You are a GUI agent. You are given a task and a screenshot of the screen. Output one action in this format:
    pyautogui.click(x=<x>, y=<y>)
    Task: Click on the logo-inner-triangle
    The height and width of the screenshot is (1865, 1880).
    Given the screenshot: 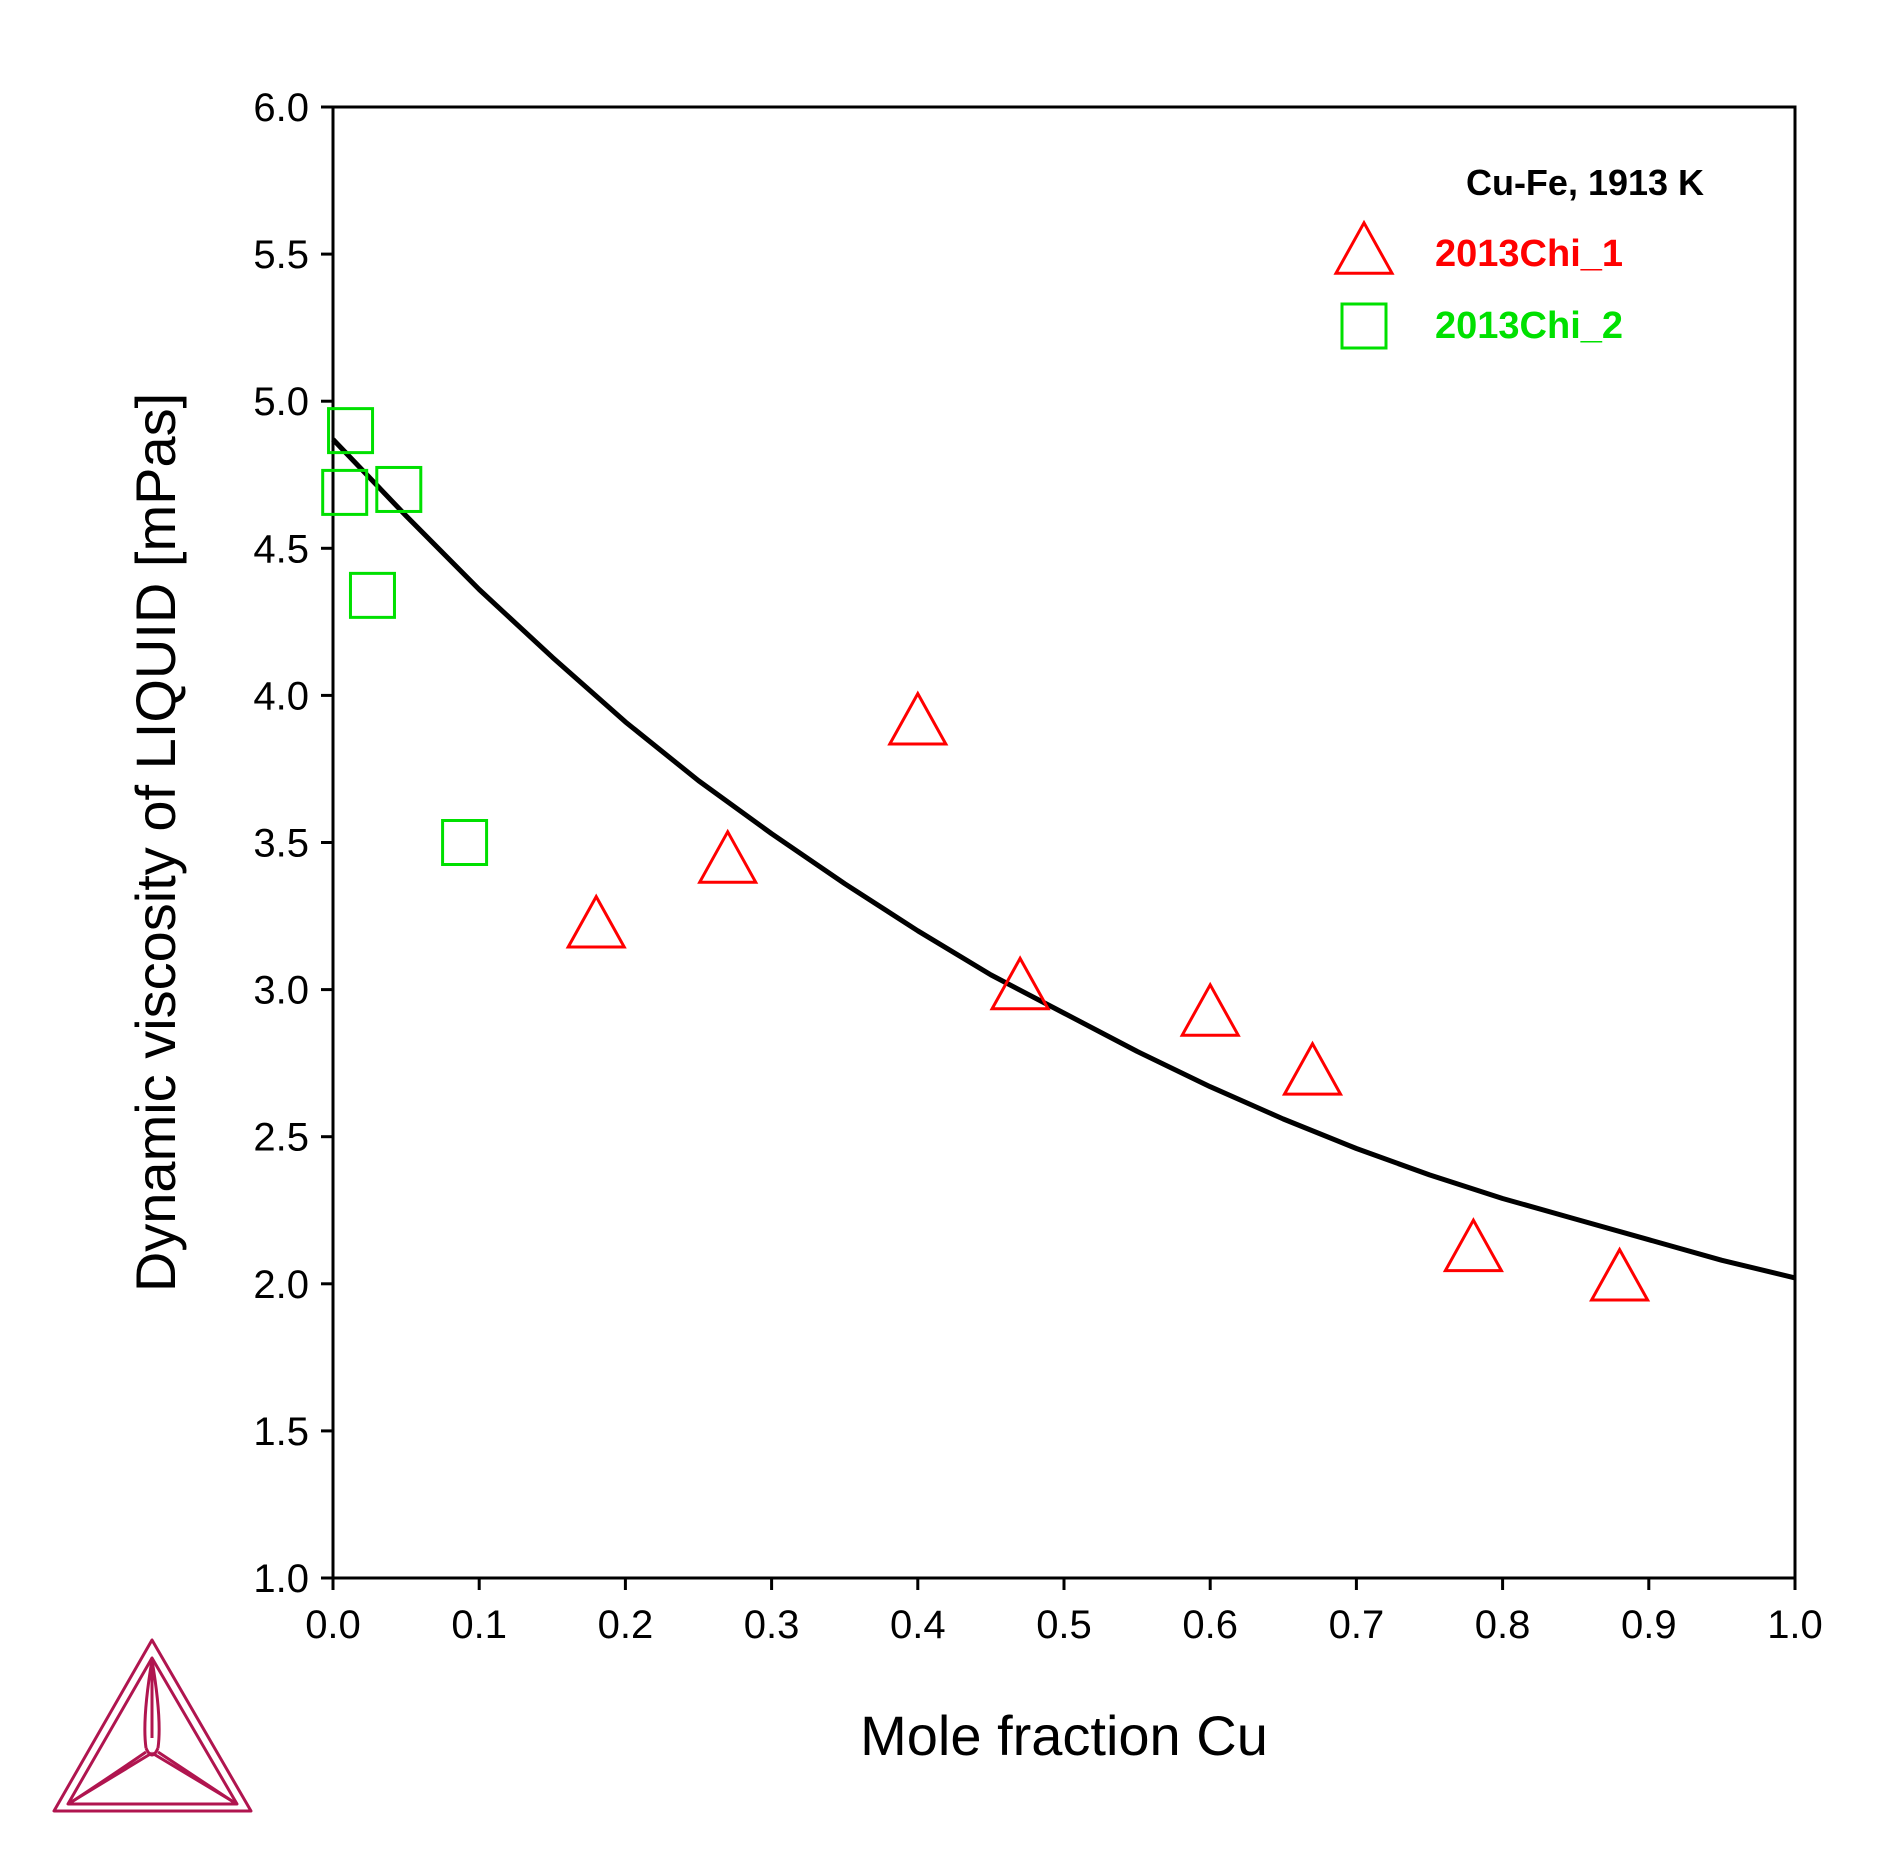 What is the action you would take?
    pyautogui.click(x=152, y=1731)
    